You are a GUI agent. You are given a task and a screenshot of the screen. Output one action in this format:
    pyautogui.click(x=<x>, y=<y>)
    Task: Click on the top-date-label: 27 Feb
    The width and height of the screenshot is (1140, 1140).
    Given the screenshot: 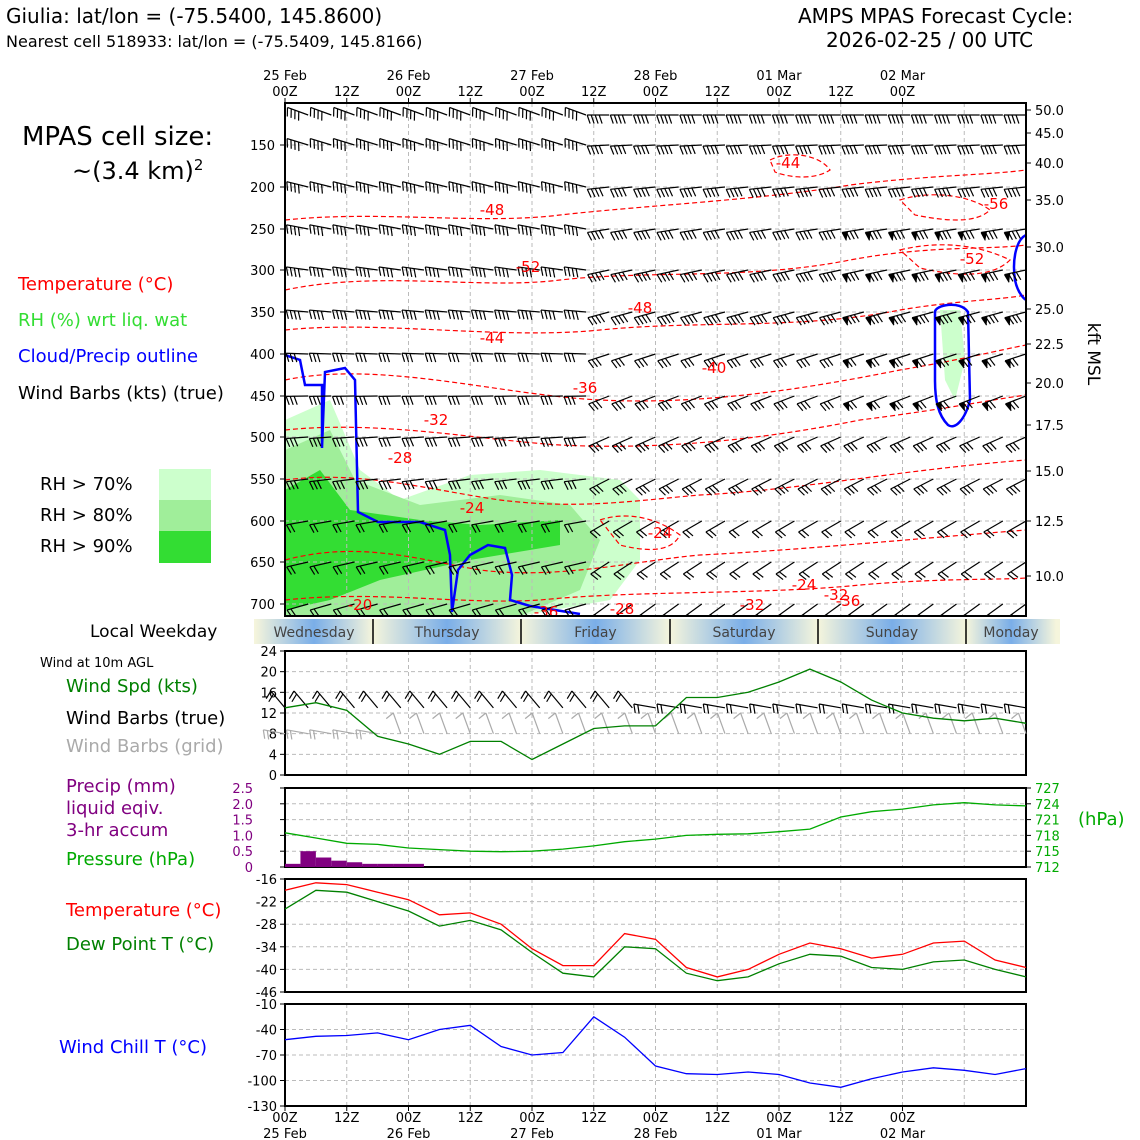 What is the action you would take?
    pyautogui.click(x=532, y=76)
    